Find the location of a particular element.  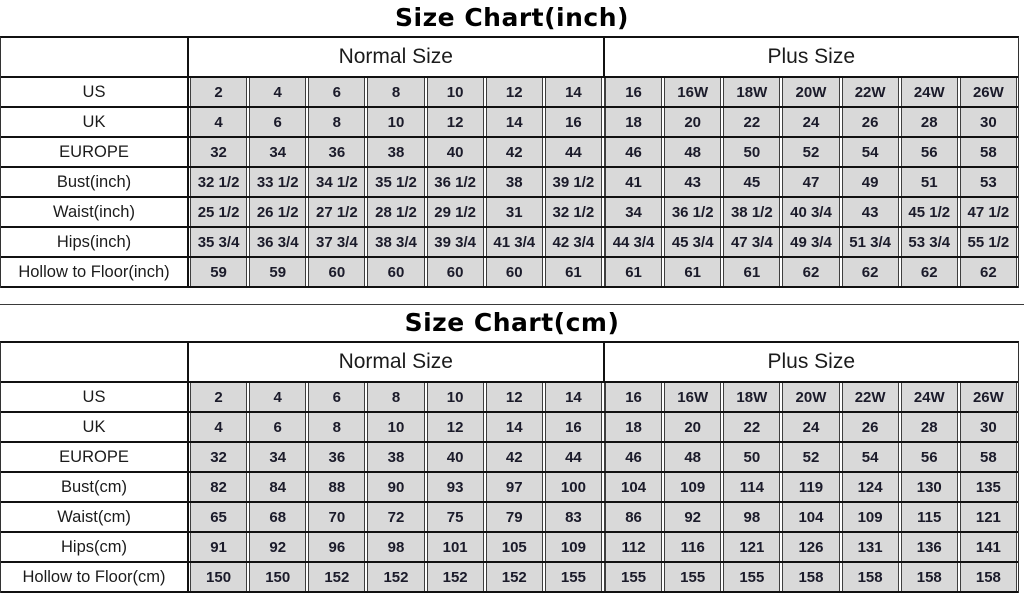

size-cell: 26 is located at coordinates (870, 427).